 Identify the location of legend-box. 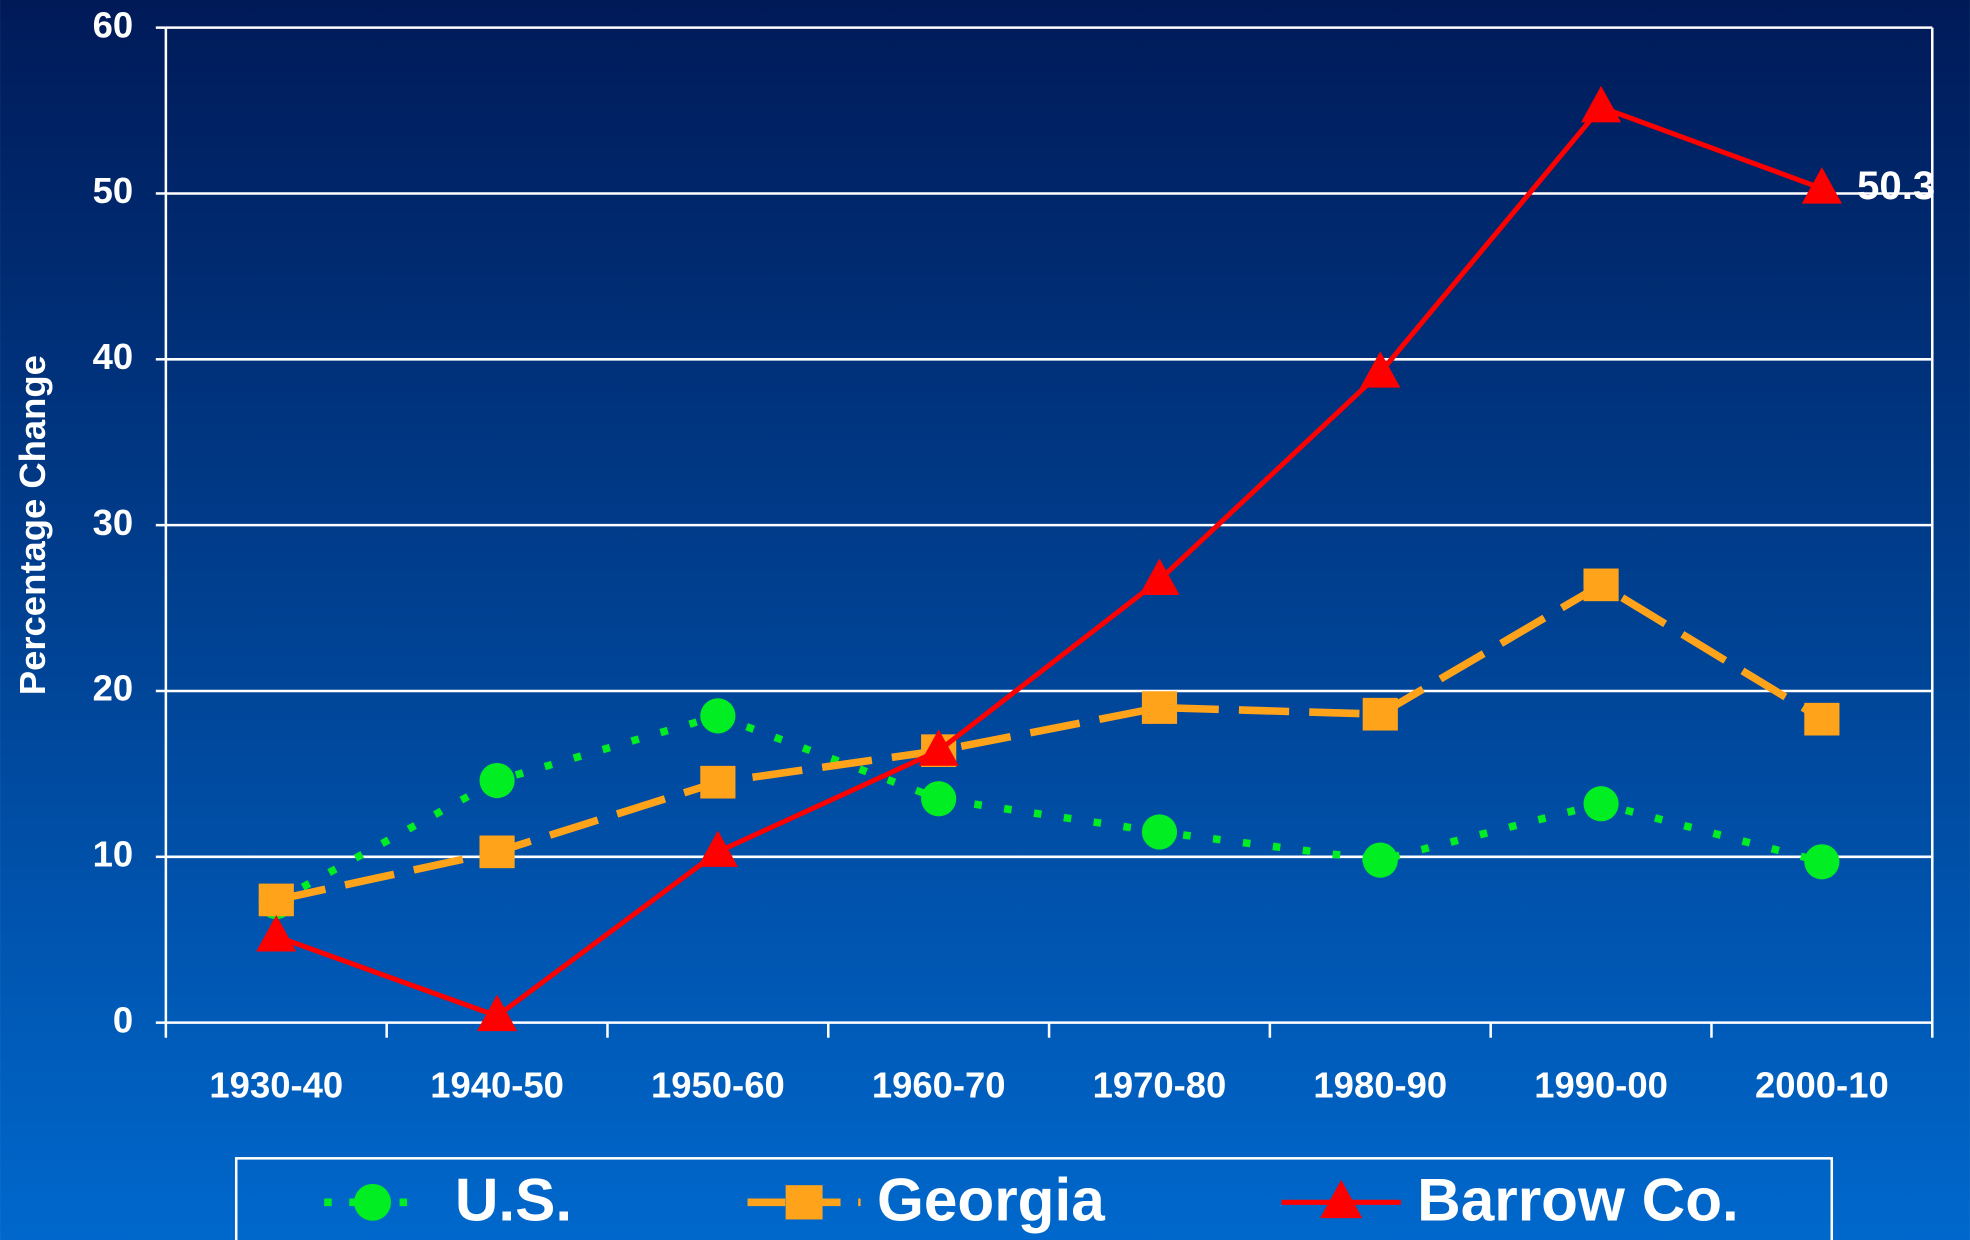
(1034, 1198).